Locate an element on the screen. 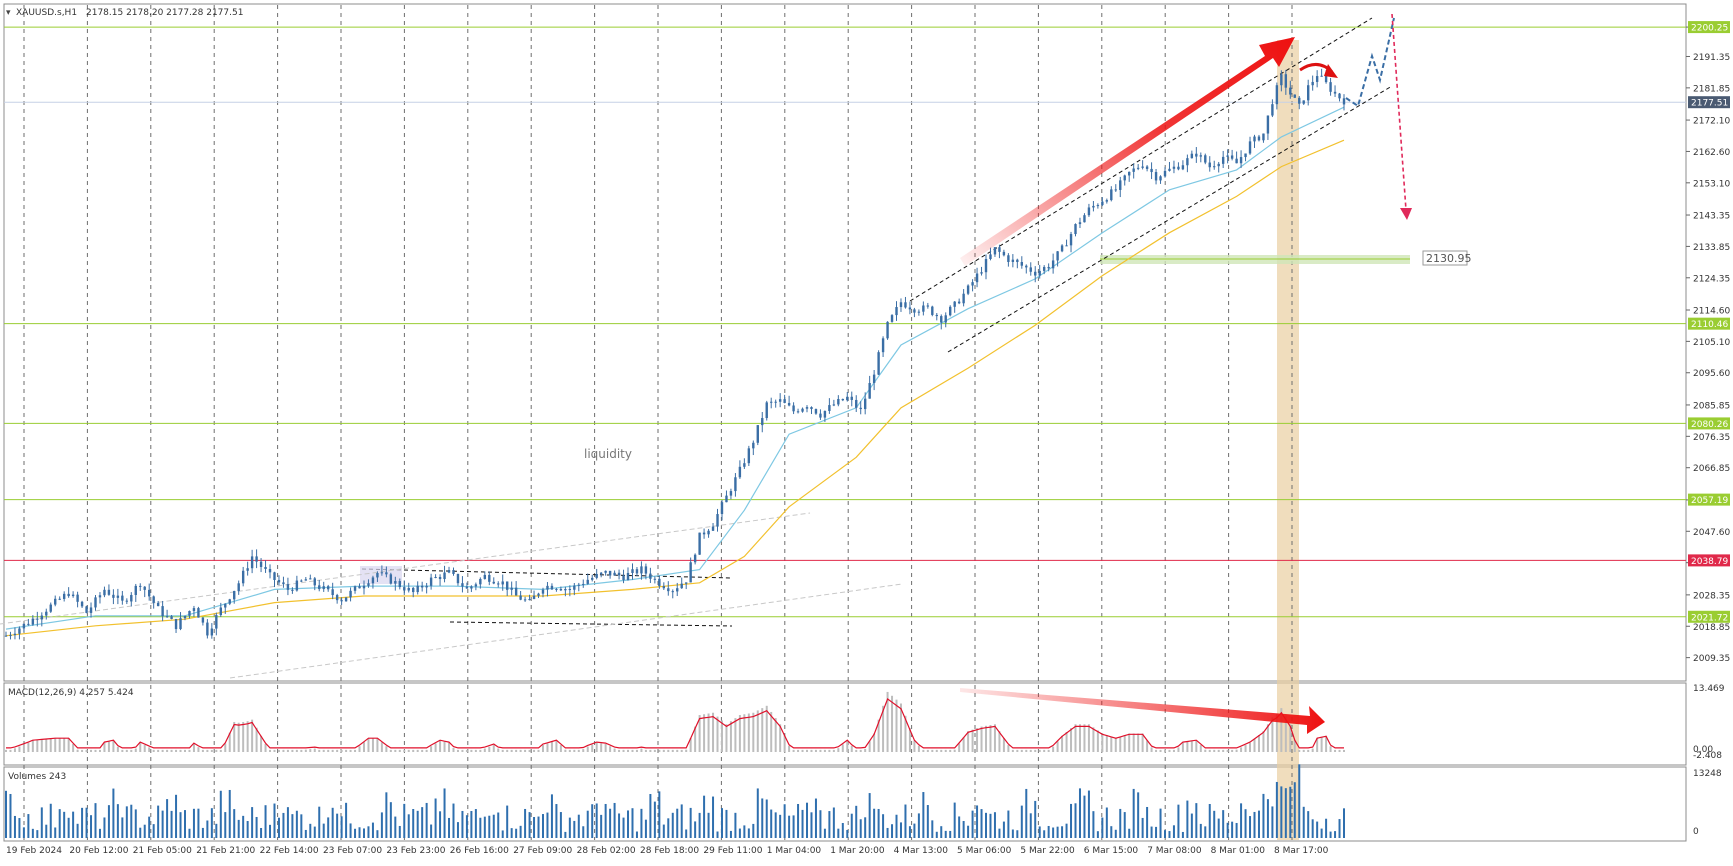 This screenshot has height=866, width=1733. level-badge-label: 2080.26 is located at coordinates (1709, 425).